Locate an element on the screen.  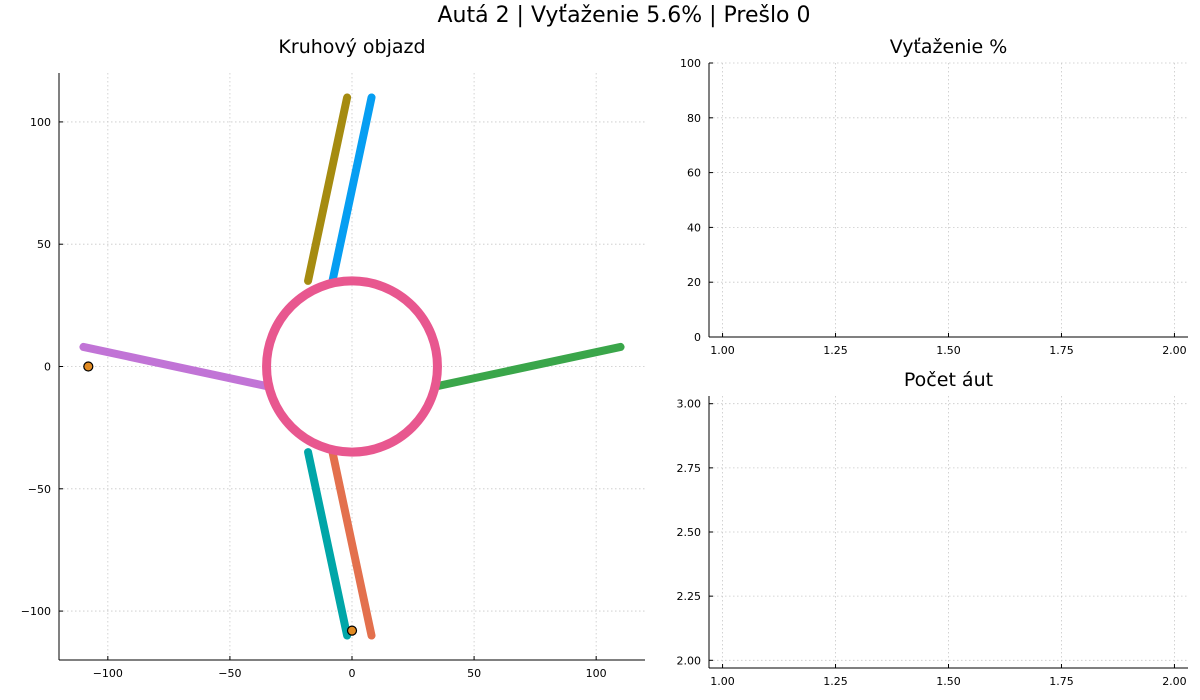
roundabout-x-tick-label: −100 is located at coordinates (108, 673).